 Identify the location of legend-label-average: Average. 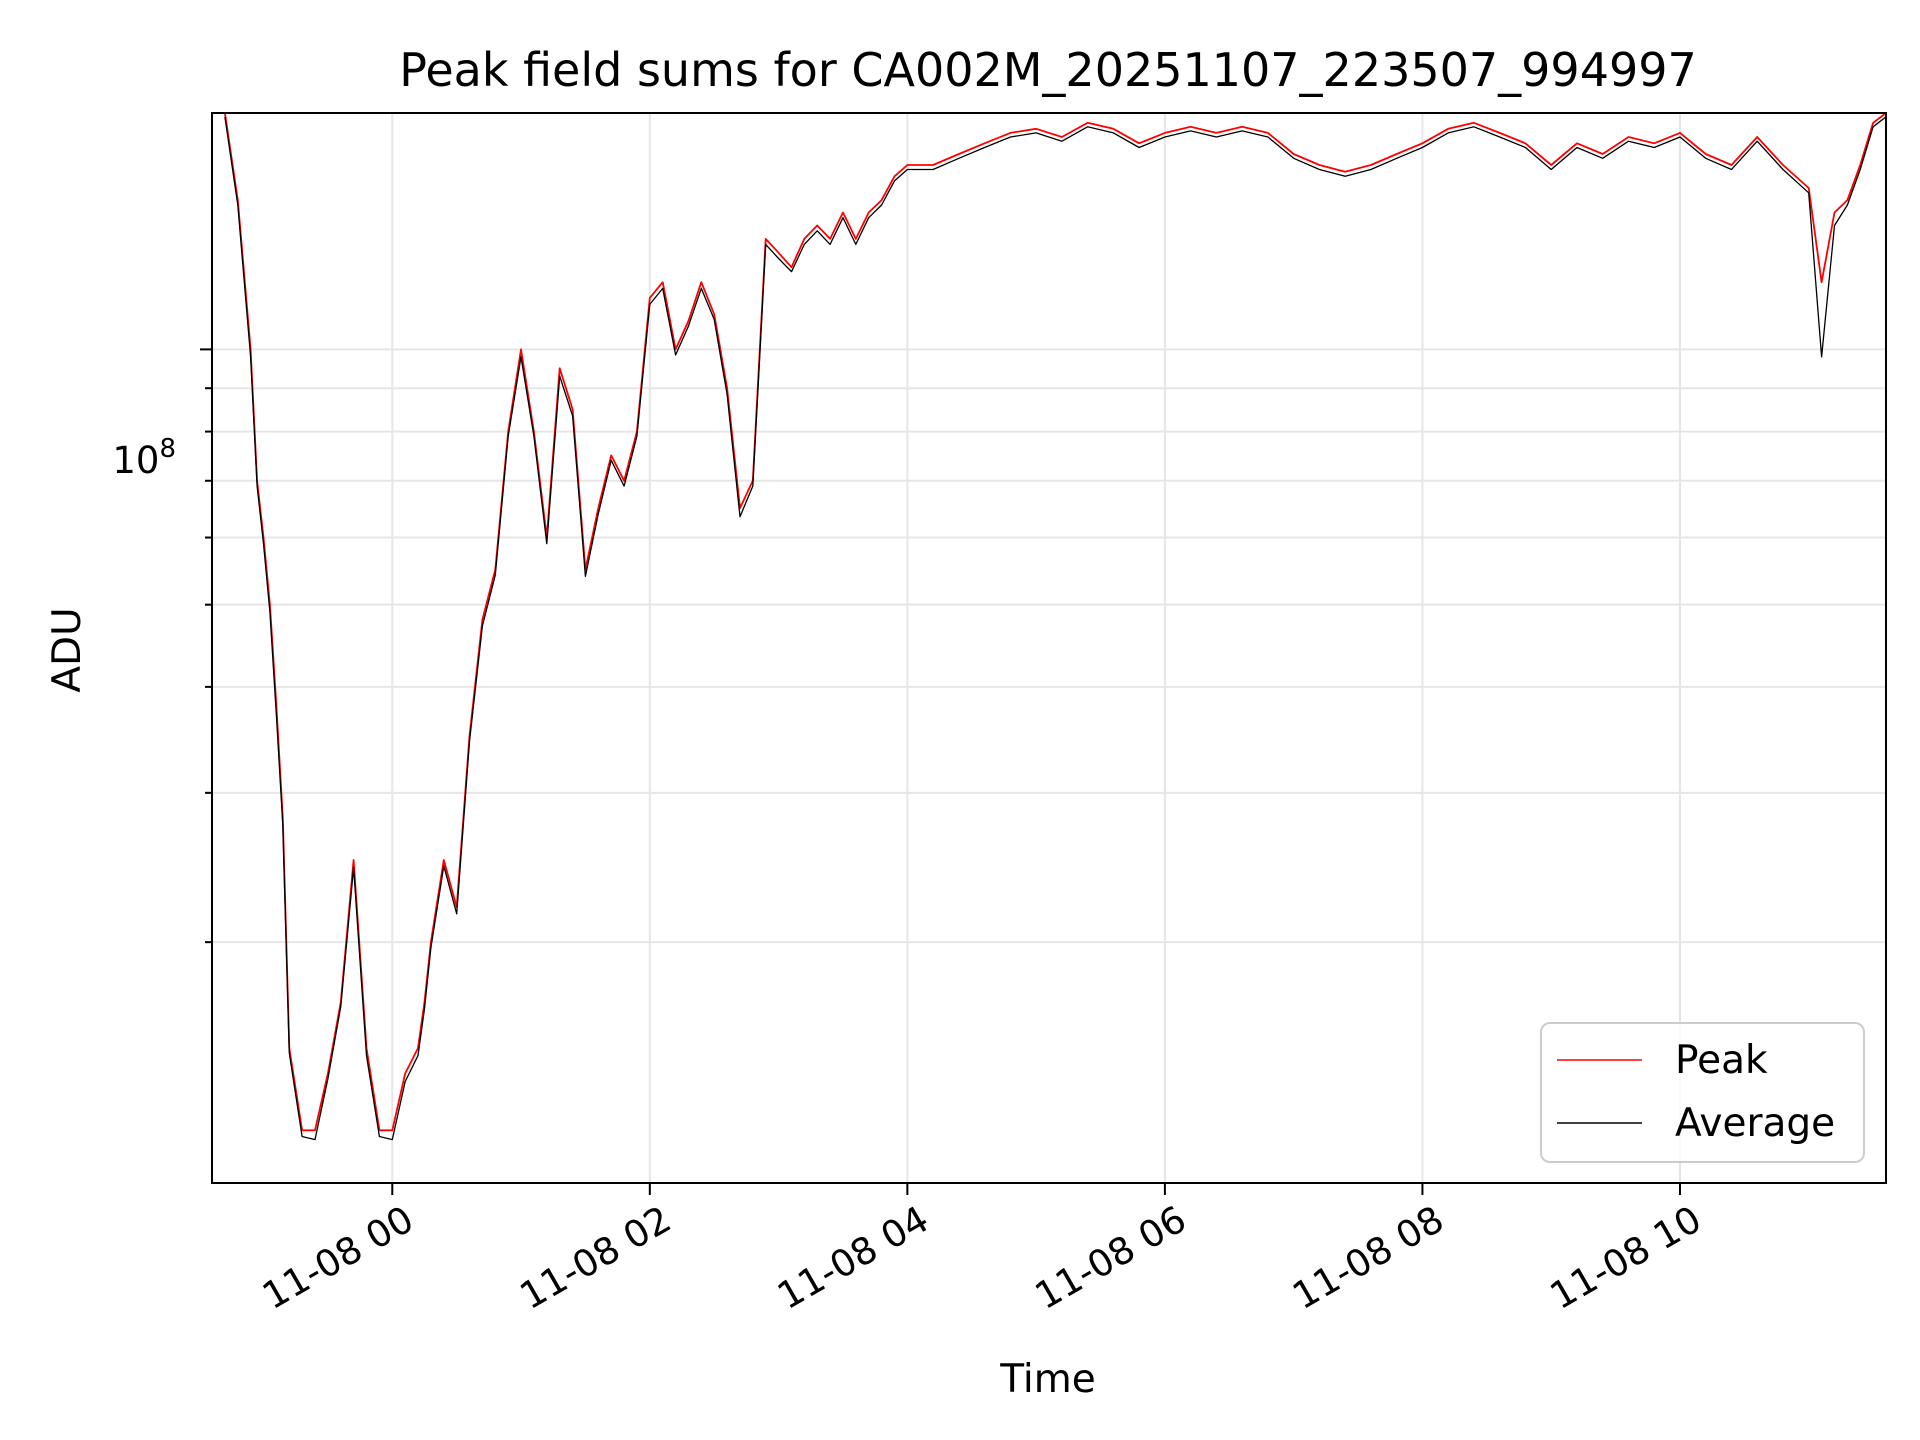
(1755, 1123).